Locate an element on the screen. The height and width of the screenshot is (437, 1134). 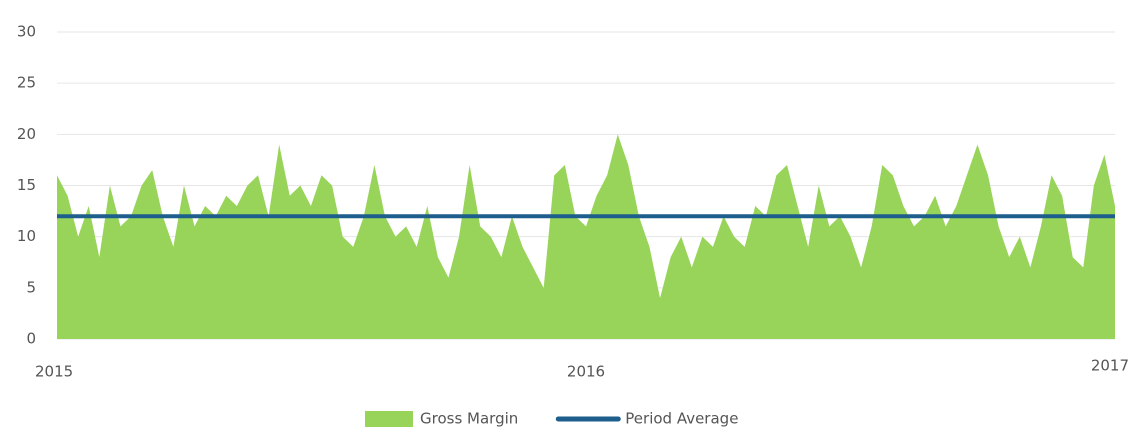
legend-swatch is located at coordinates (389, 419).